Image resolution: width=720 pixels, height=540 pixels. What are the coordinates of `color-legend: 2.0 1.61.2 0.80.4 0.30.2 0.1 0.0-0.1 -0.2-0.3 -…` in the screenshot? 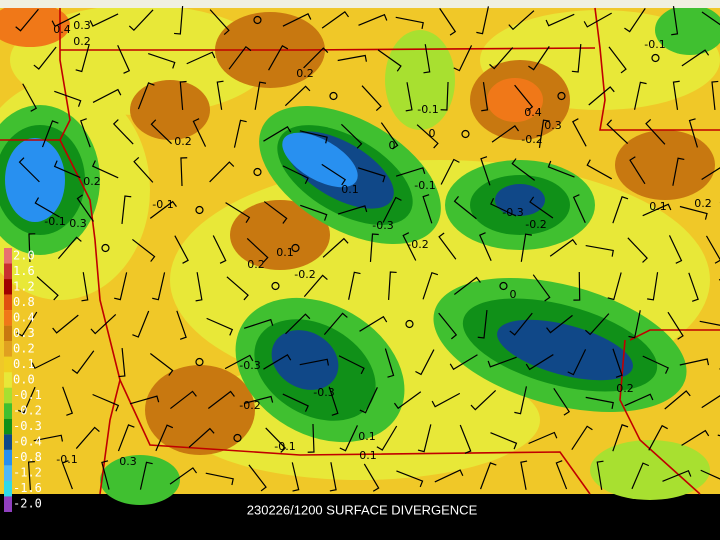 It's located at (23, 380).